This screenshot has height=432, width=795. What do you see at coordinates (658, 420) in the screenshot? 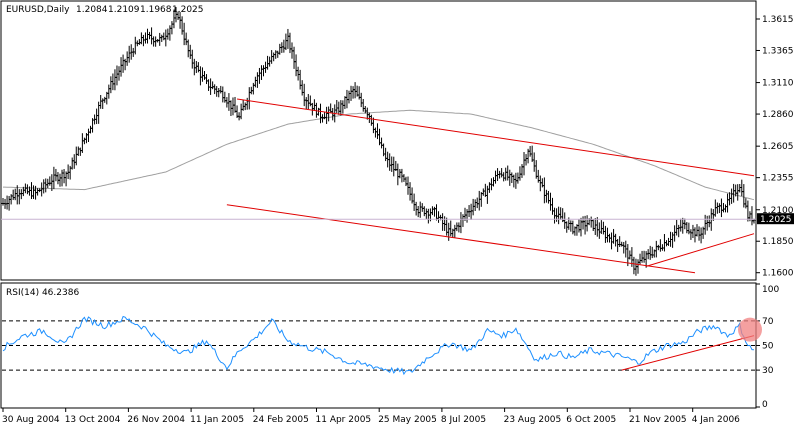
I see `time-tick-label: 21 Nov 2005` at bounding box center [658, 420].